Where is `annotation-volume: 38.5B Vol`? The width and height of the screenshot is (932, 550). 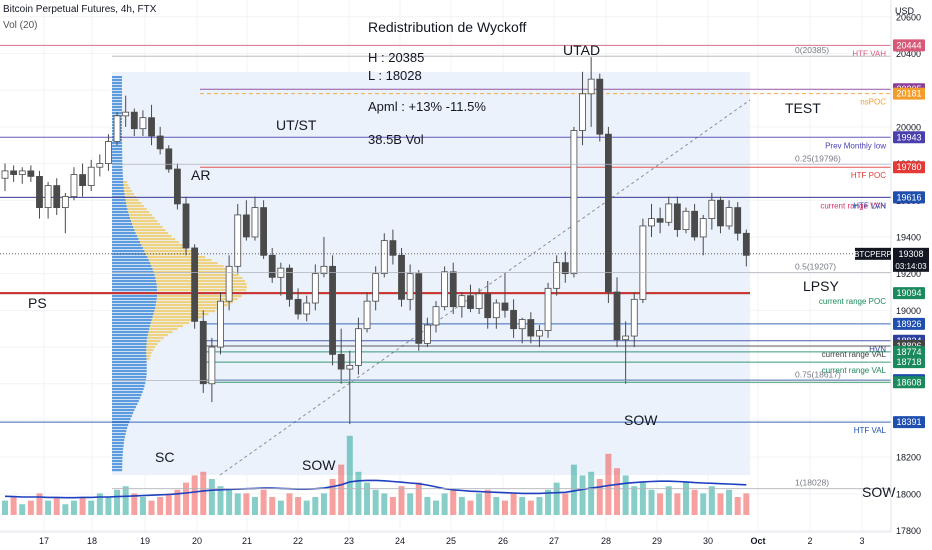
annotation-volume: 38.5B Vol is located at coordinates (396, 139).